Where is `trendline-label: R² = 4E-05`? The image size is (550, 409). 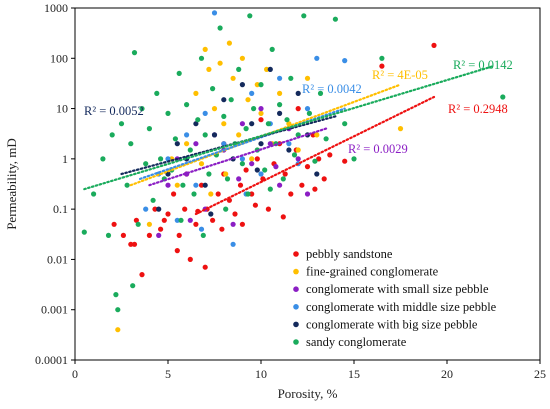
trendline-label: R² = 4E-05 is located at coordinates (400, 75).